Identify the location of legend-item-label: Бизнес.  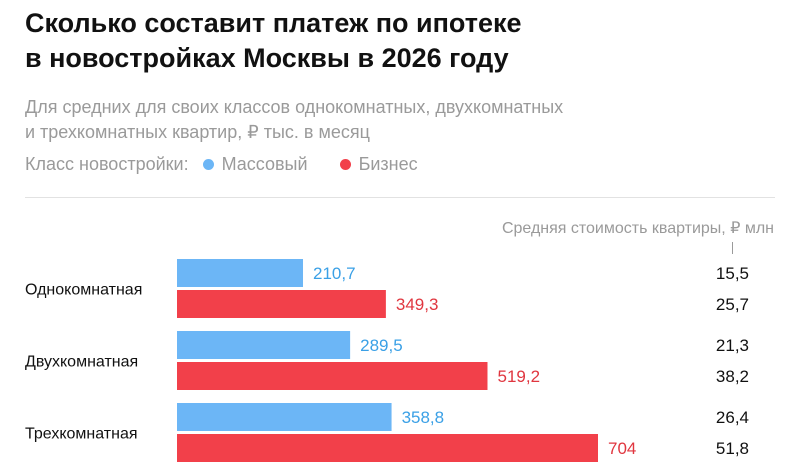
(388, 164).